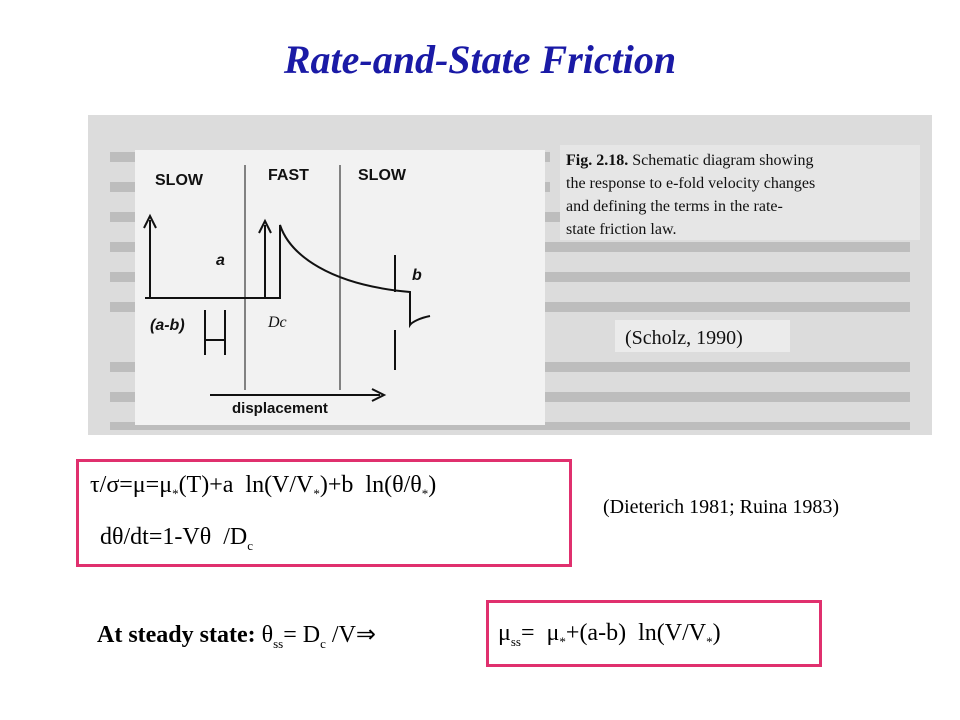 This screenshot has height=720, width=960. I want to click on text-part: θ, so click(267, 635).